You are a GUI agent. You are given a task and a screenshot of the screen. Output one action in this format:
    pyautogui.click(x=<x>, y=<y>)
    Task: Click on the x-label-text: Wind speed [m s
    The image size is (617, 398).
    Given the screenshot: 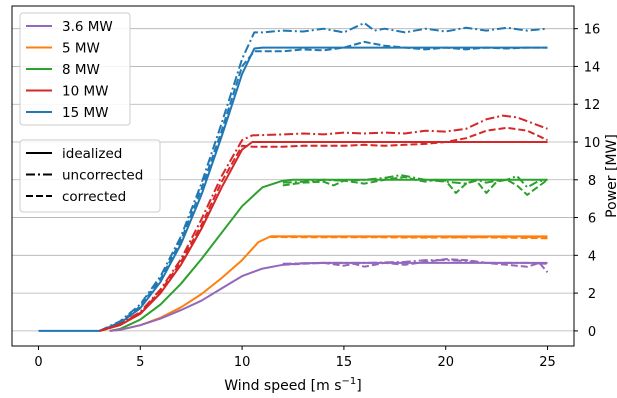 What is the action you would take?
    pyautogui.click(x=282, y=386)
    